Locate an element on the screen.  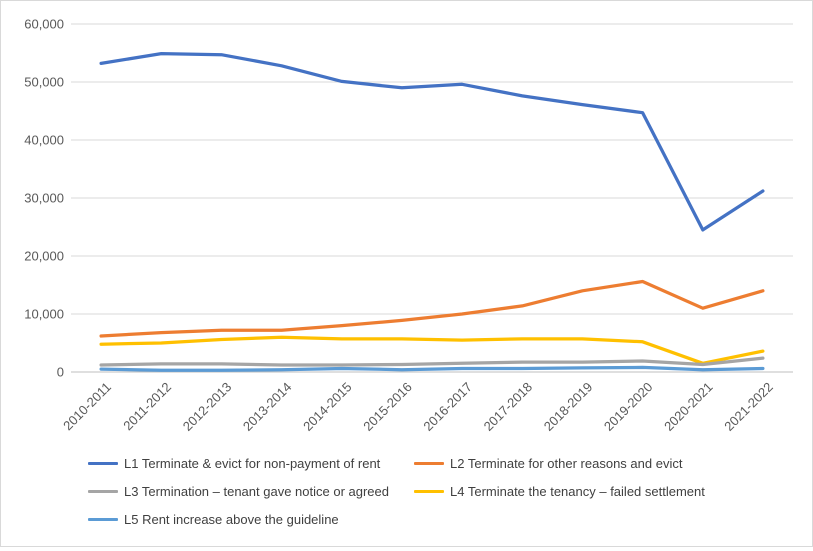
y-tick-label: 60,000 is located at coordinates (44, 24).